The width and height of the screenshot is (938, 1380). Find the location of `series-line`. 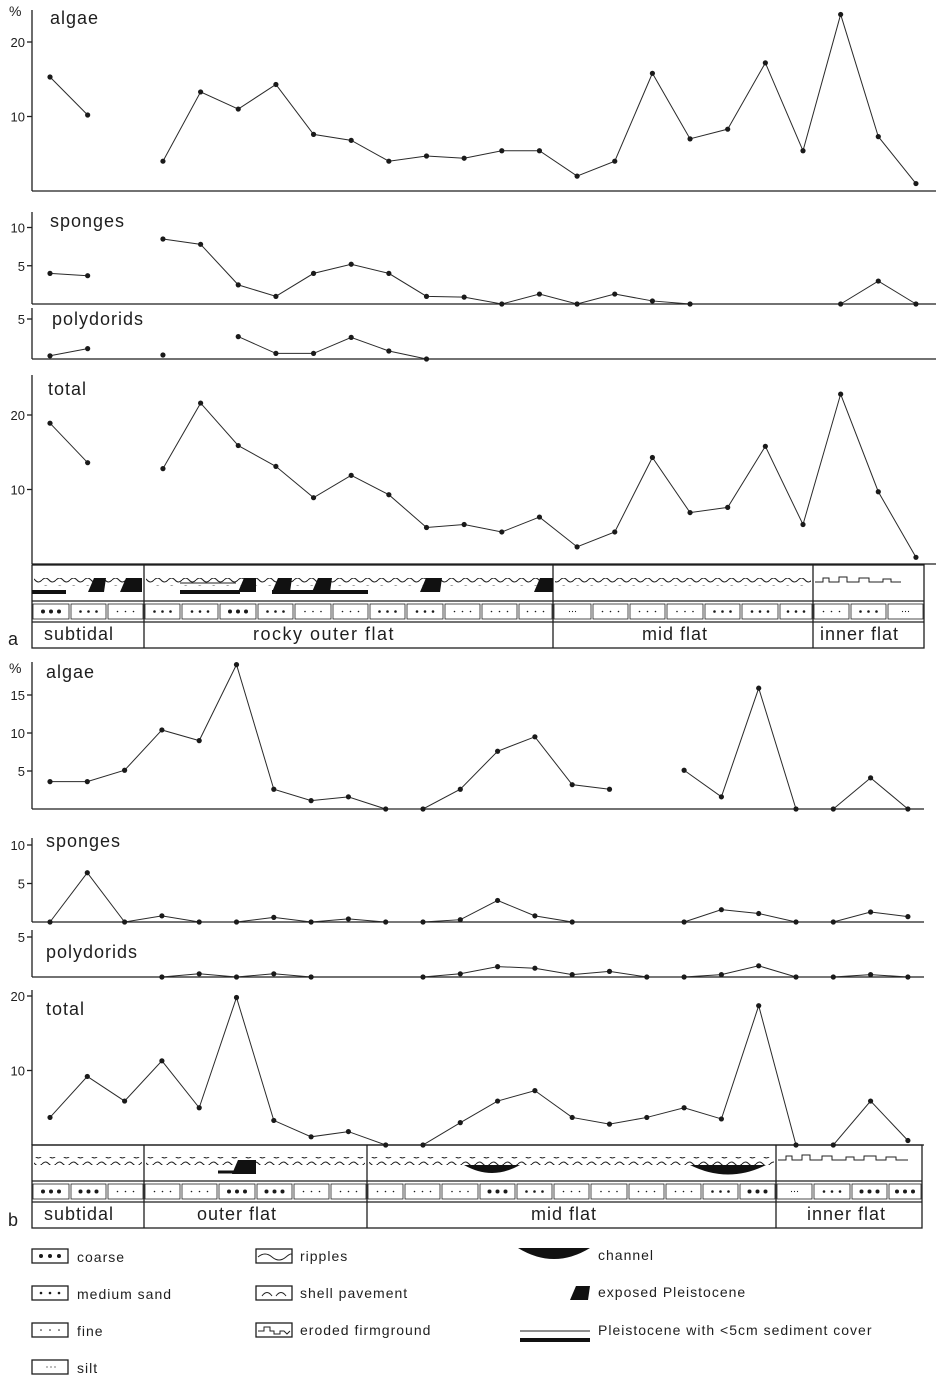

series-line is located at coordinates (665, 971).